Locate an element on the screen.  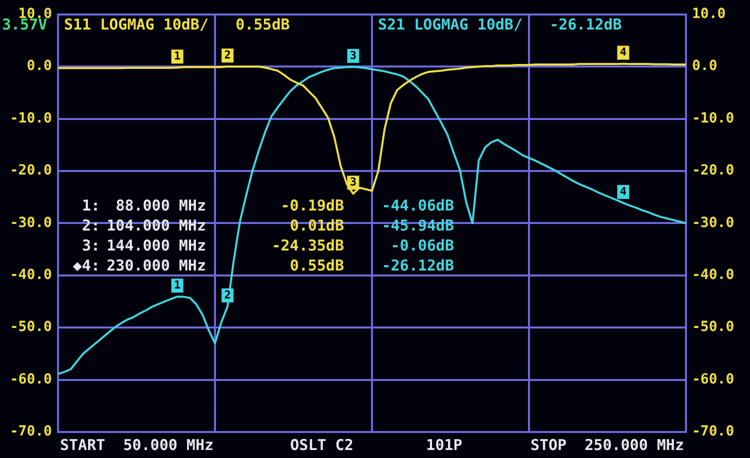
annotation: ◆4: is located at coordinates (86, 265).